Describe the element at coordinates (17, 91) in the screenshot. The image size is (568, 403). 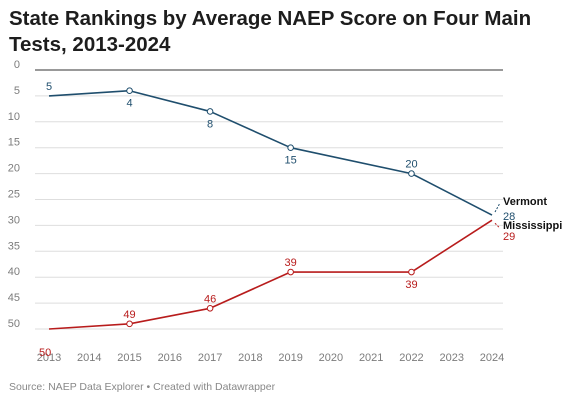
I see `y-tick-label: 5` at that location.